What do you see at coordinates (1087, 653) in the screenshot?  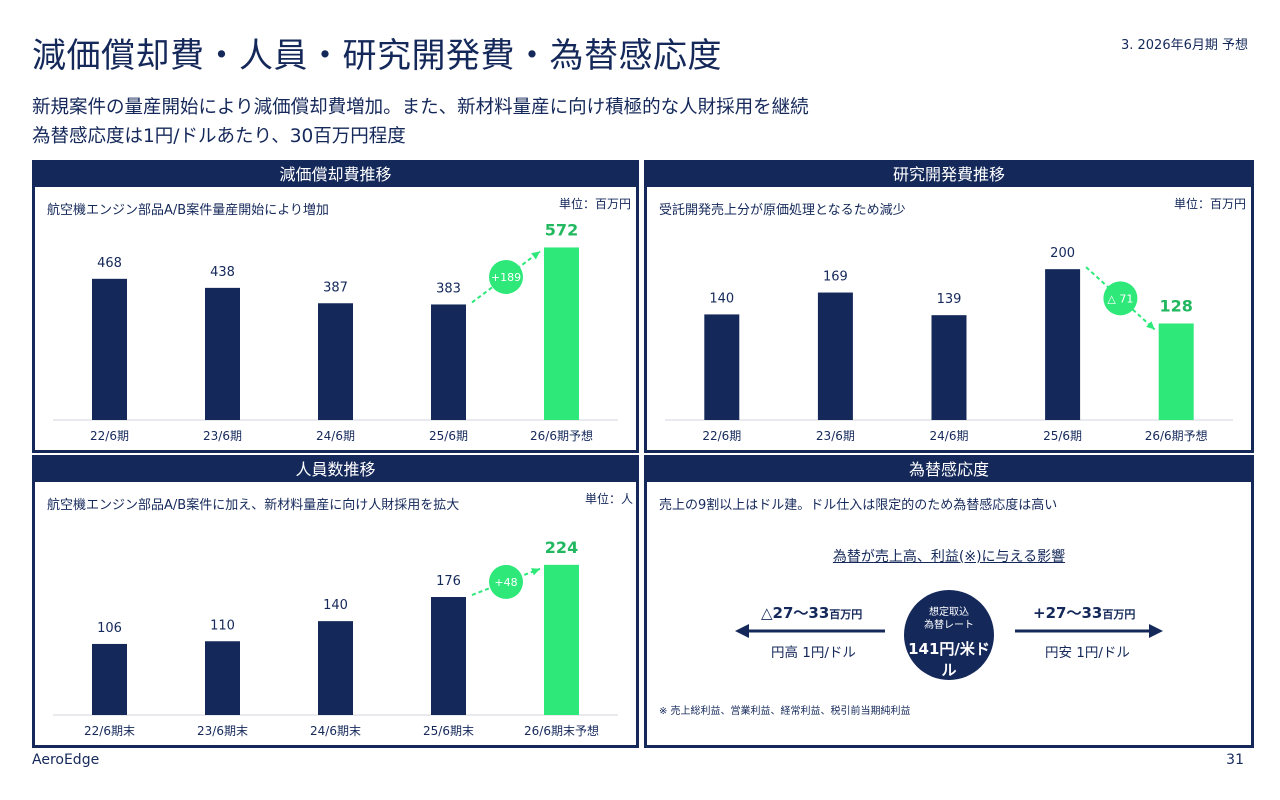 I see `fx-yen-weak-label: 円安 1円/ドル` at bounding box center [1087, 653].